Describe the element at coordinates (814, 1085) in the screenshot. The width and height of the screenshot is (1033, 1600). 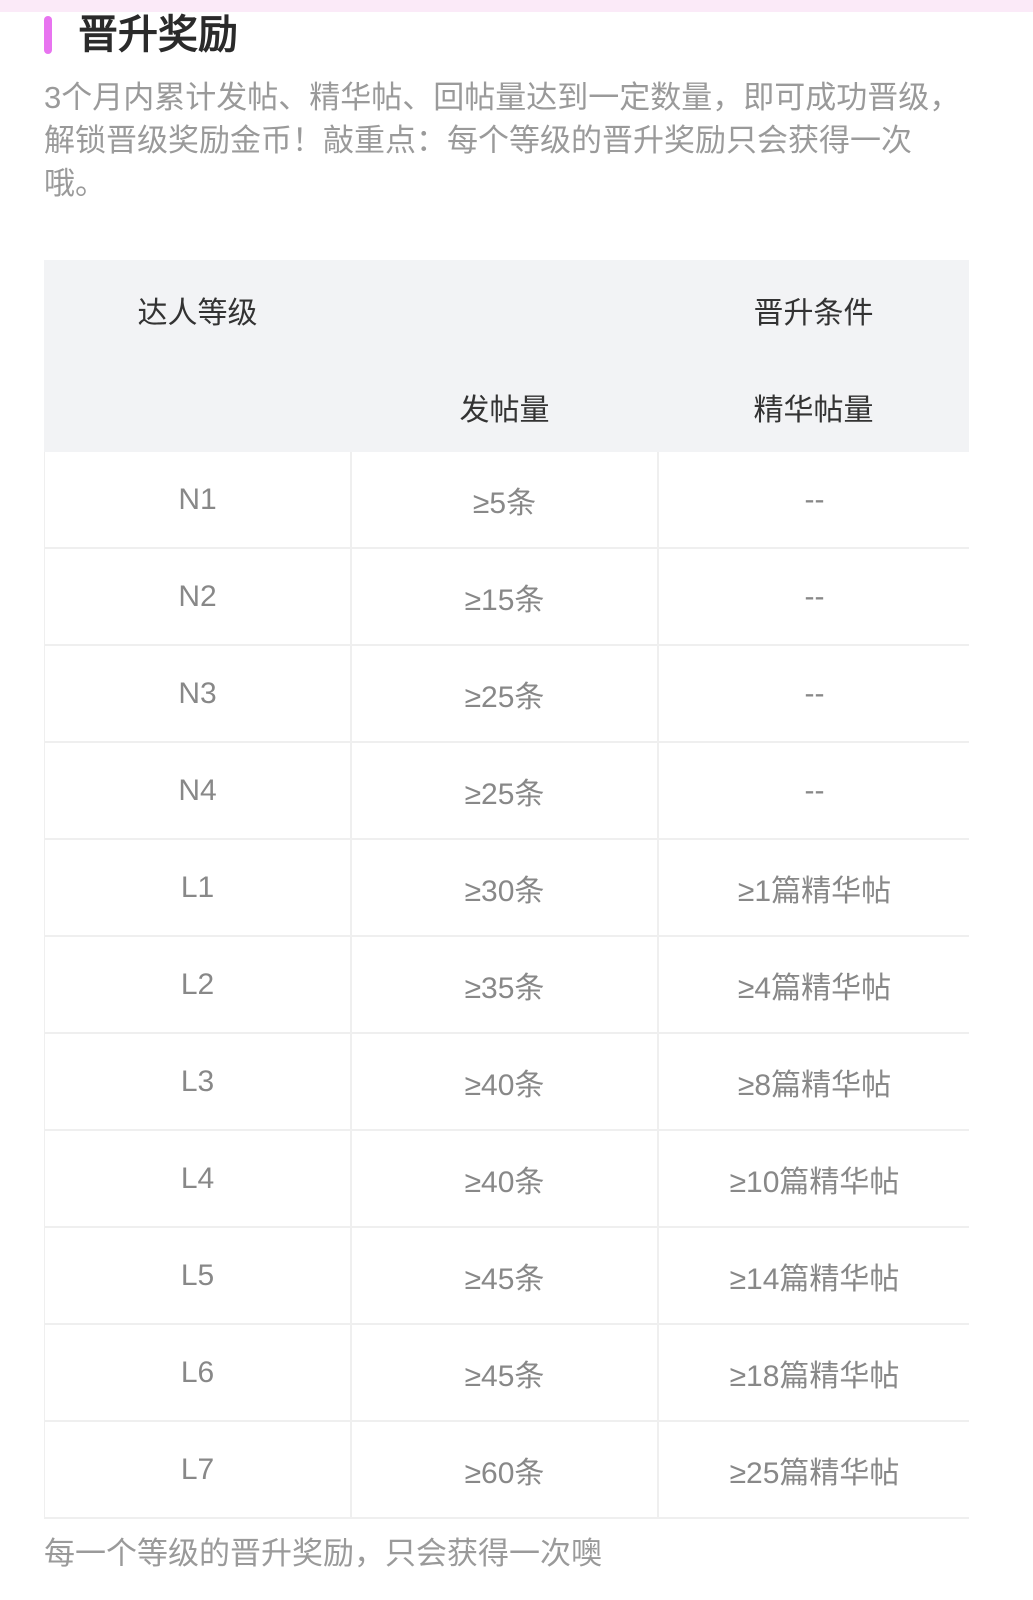
I see `cell-featured: ≥8篇精华帖` at that location.